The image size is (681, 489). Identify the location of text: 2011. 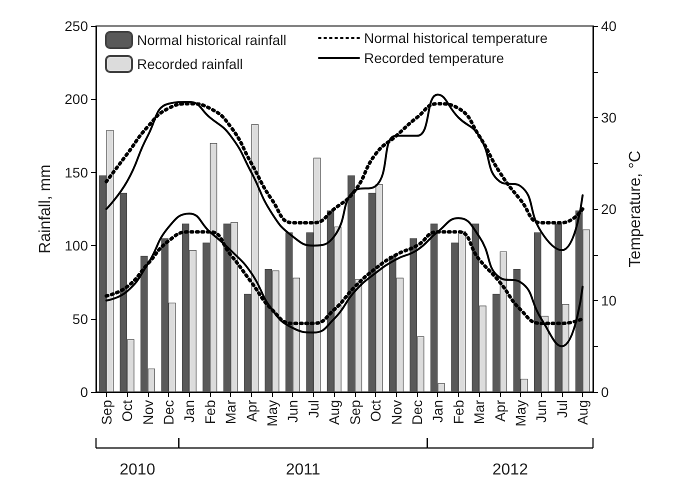
(303, 470).